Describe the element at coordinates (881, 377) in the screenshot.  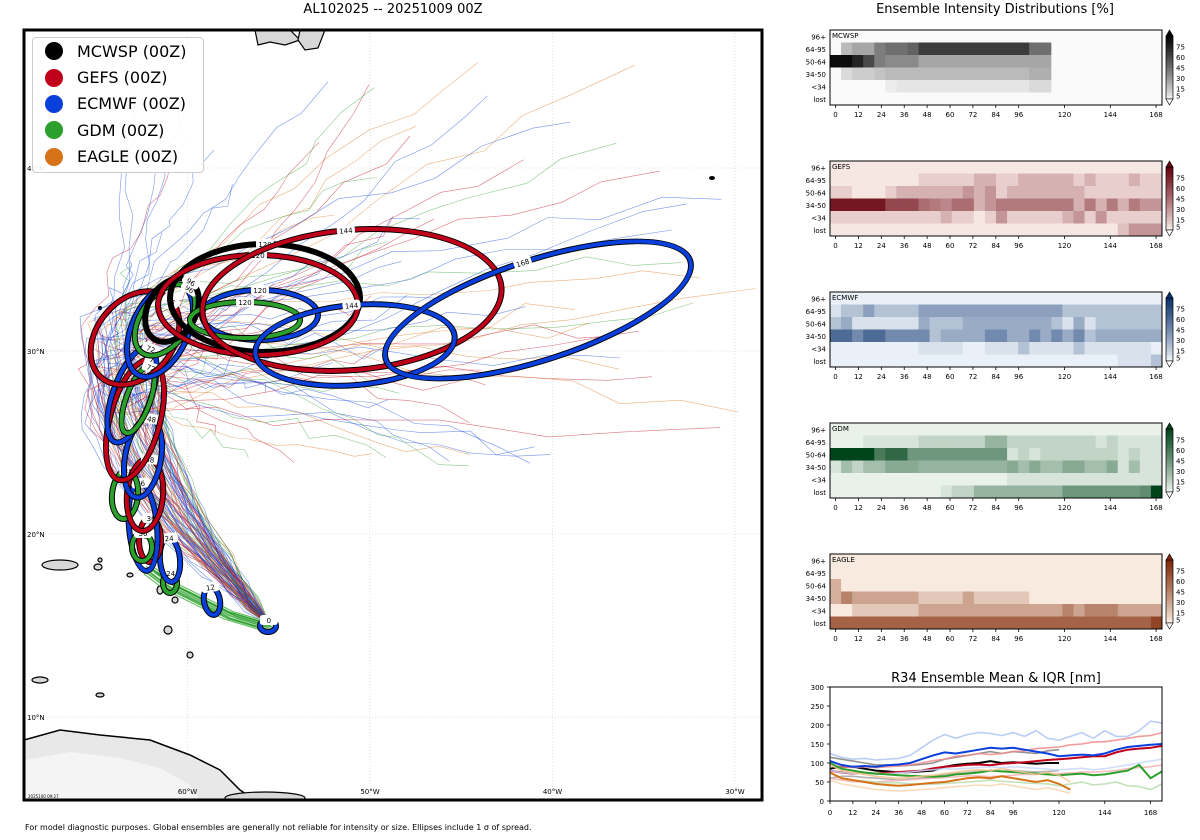
I see `heatmap-xtick-label-2-2: 24` at that location.